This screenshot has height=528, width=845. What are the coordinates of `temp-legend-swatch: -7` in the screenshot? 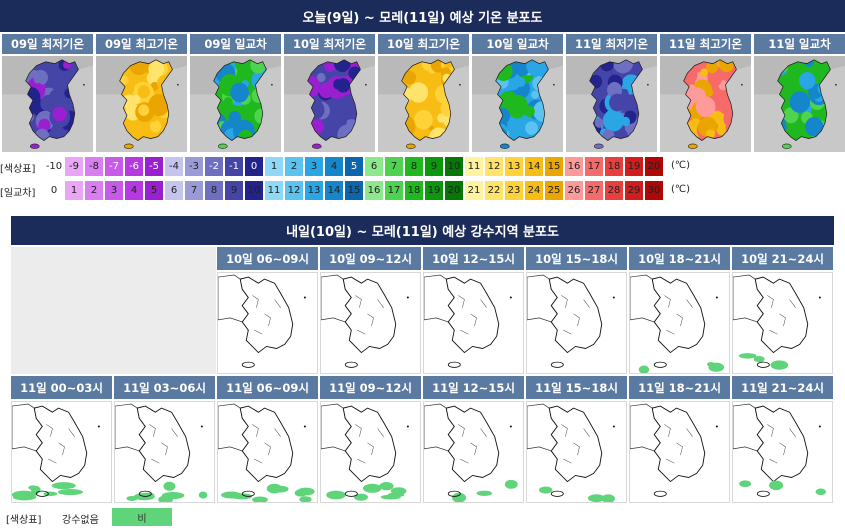 It's located at (114, 166).